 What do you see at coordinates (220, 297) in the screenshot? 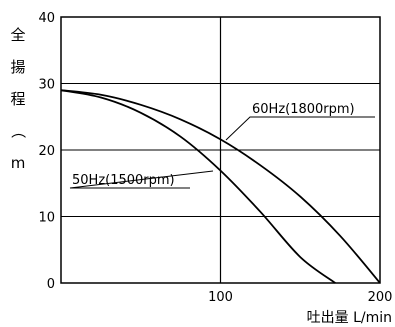
I see `x-tick-label: 100` at bounding box center [220, 297].